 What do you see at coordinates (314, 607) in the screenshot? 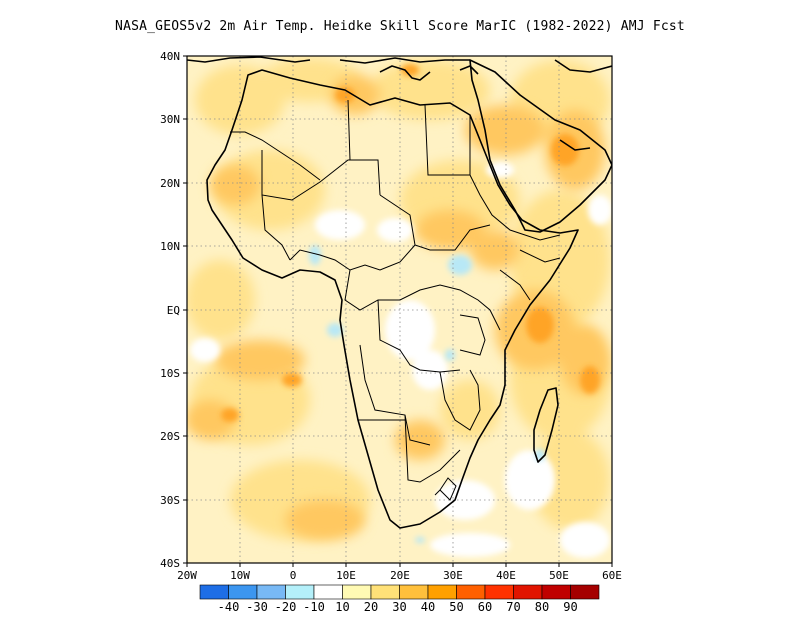
I see `colorbar-label: -10` at bounding box center [314, 607].